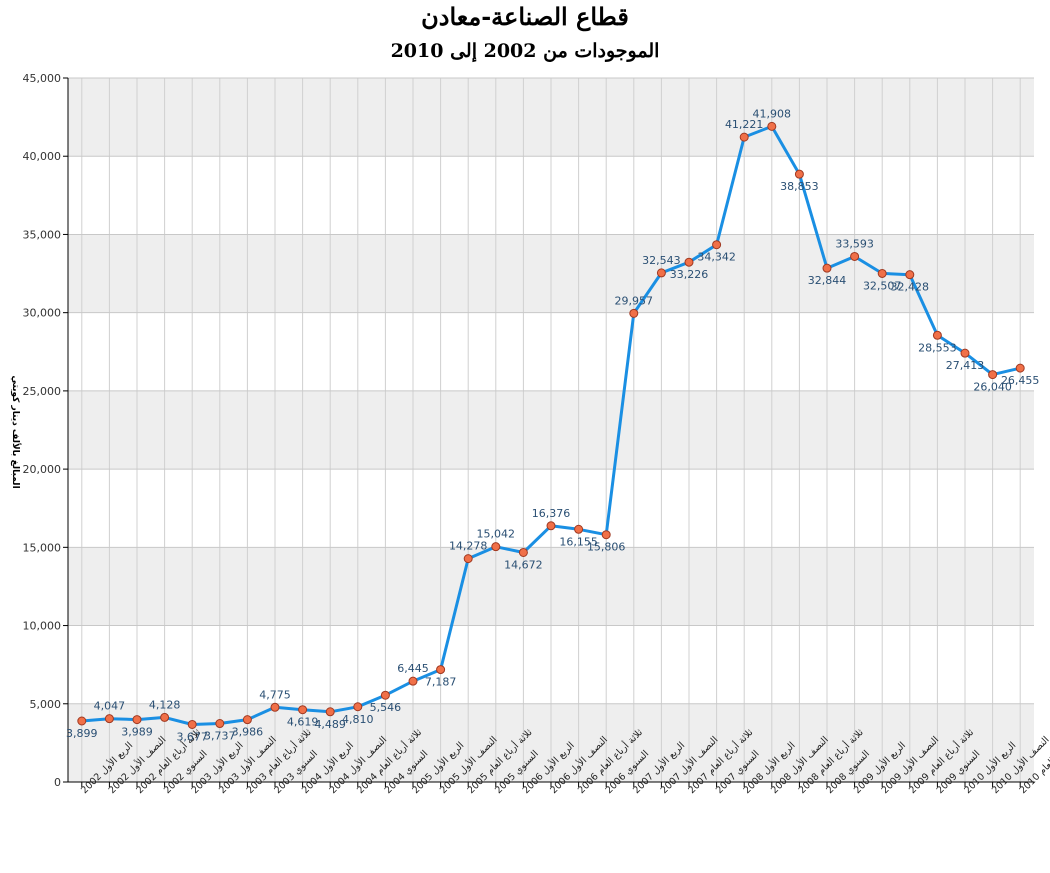  Describe the element at coordinates (799, 186) in the screenshot. I see `data-label: 38,853` at that location.